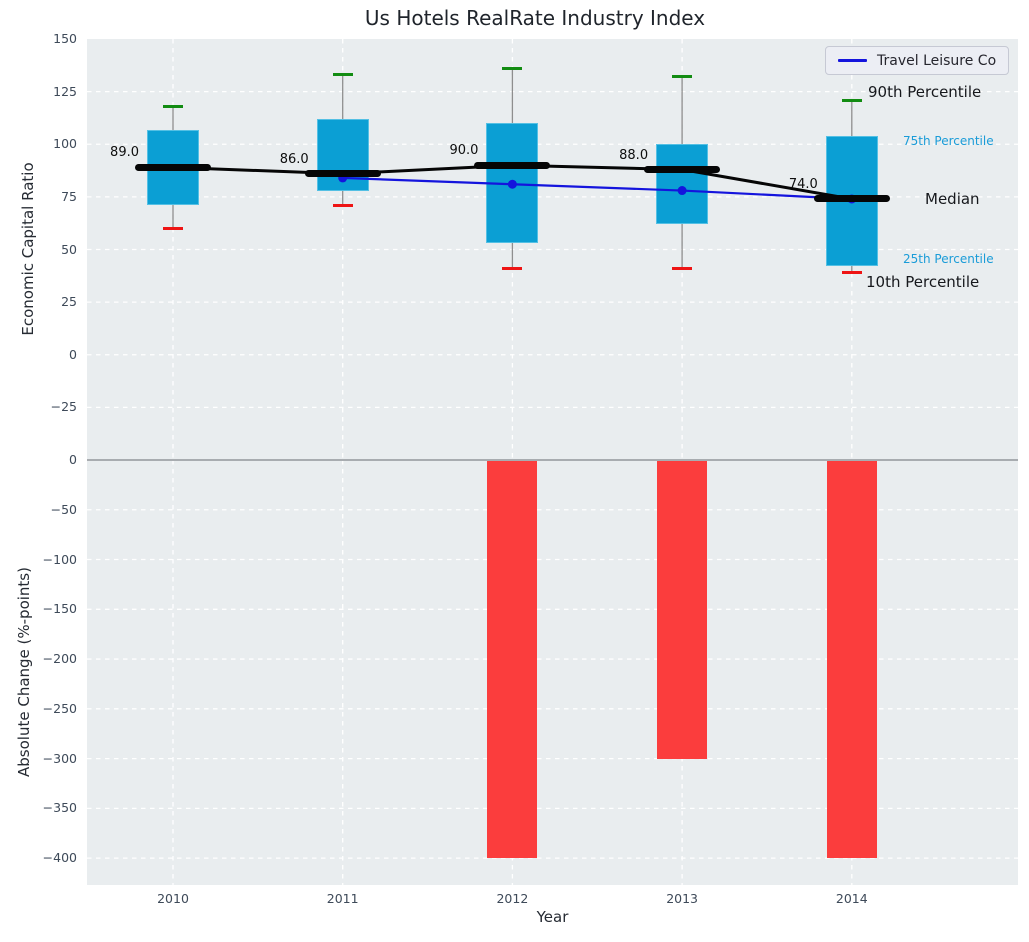 The width and height of the screenshot is (1029, 942). What do you see at coordinates (63, 509) in the screenshot?
I see `y-tick-label-bottom: −50` at bounding box center [63, 509].